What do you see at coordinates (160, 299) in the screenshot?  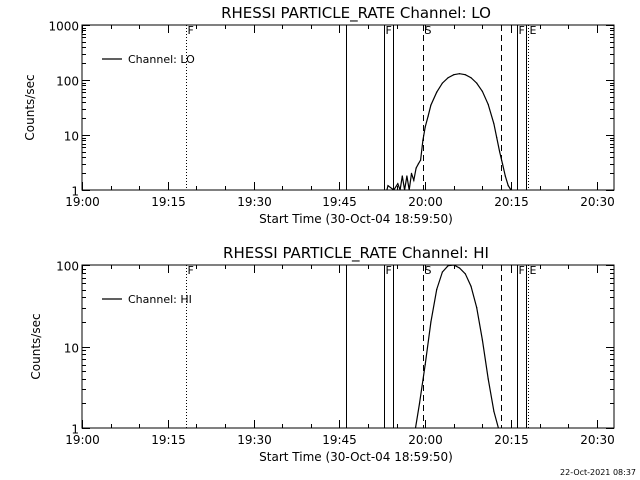 I see `legend-label: Channel: HI` at bounding box center [160, 299].